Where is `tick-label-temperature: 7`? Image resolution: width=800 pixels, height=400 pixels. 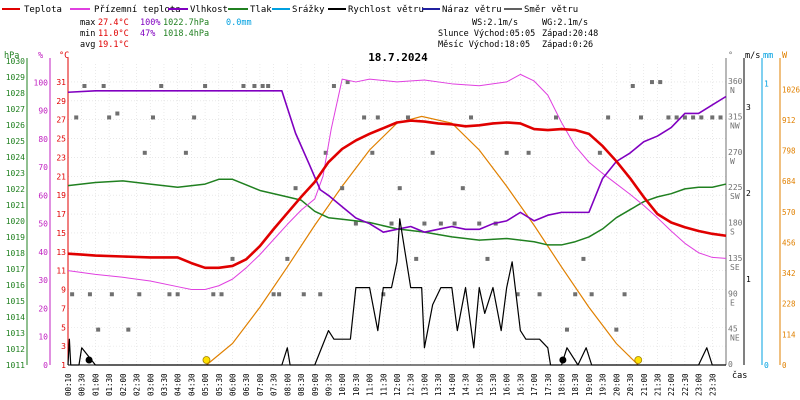
tick-label-temperature: 7 is located at coordinates (63, 308).